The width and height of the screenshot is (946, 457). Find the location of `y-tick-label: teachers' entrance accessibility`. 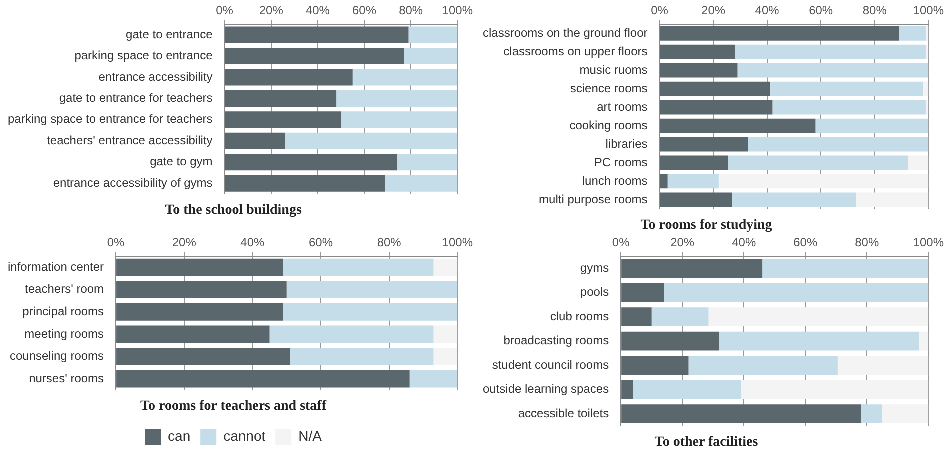

y-tick-label: teachers' entrance accessibility is located at coordinates (130, 140).